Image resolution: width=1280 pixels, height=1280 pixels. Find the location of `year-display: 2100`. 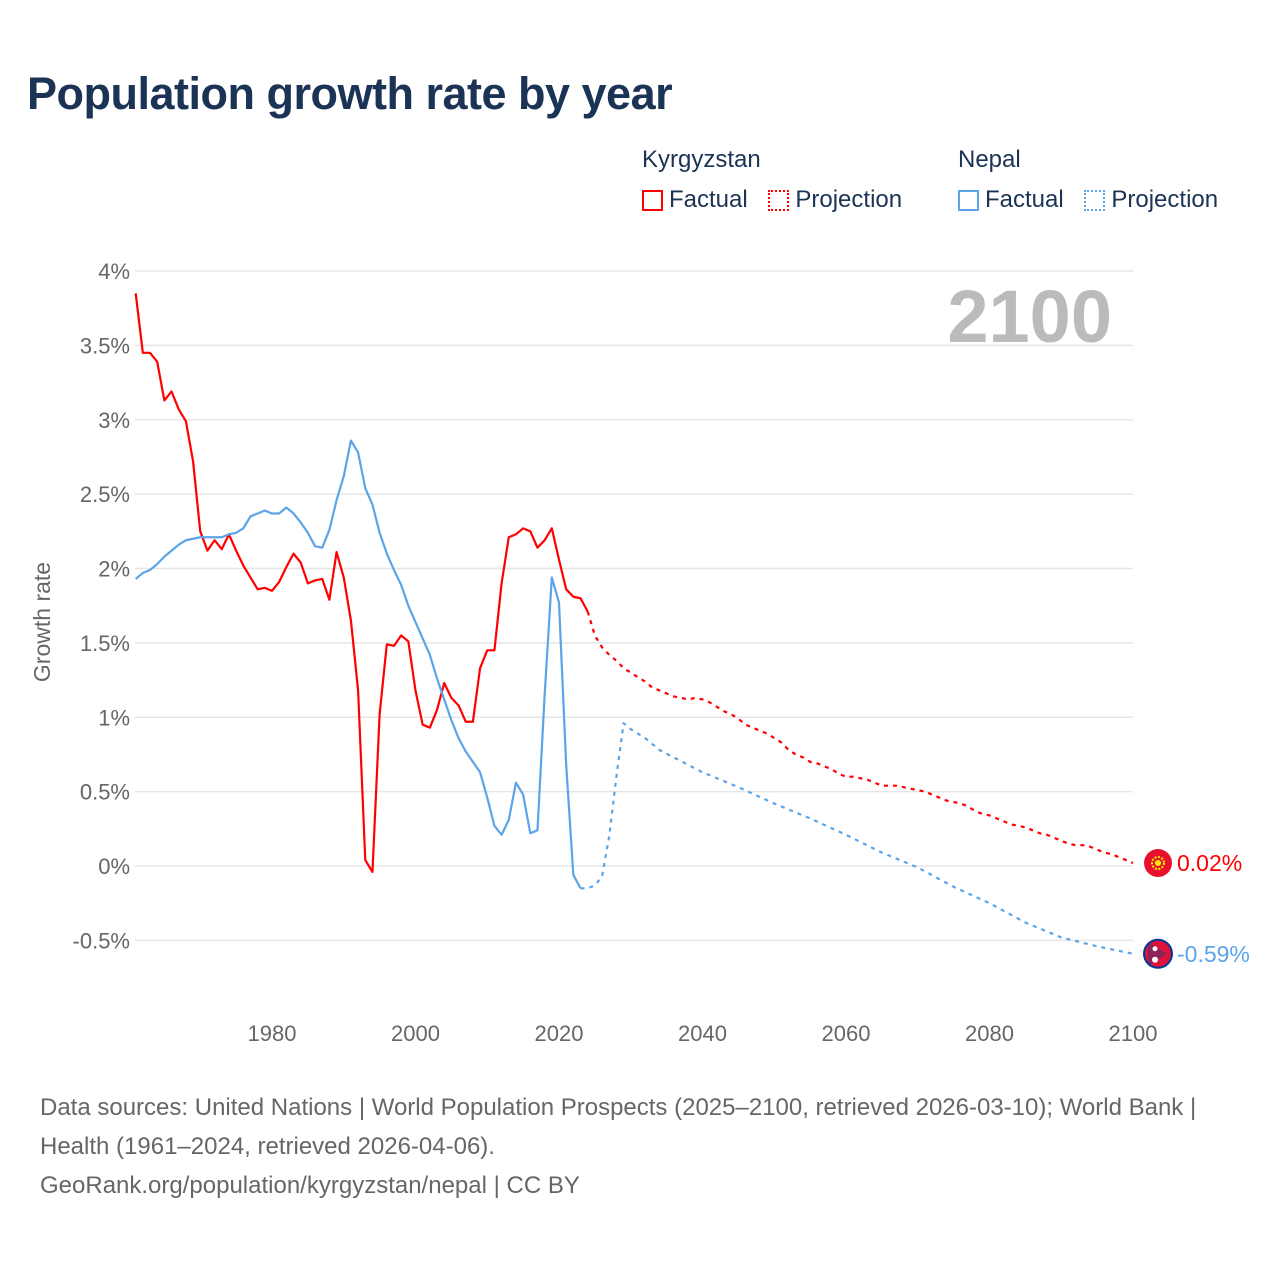

year-display: 2100 is located at coordinates (1029, 316).